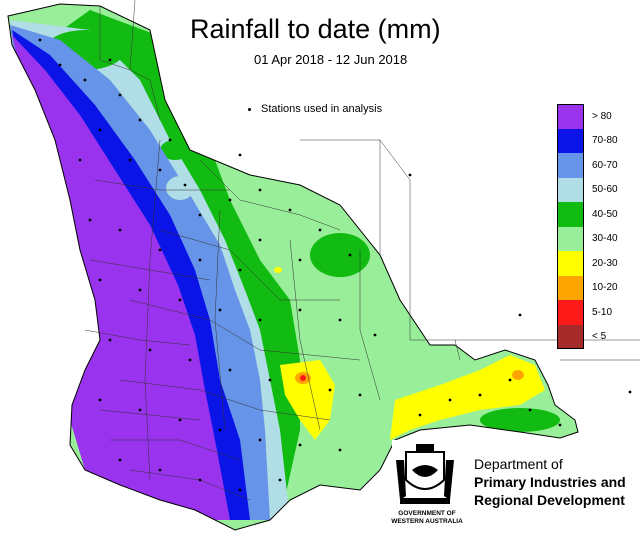 The width and height of the screenshot is (640, 539). What do you see at coordinates (322, 109) in the screenshot?
I see `stations-note-label: Stations used in analysis` at bounding box center [322, 109].